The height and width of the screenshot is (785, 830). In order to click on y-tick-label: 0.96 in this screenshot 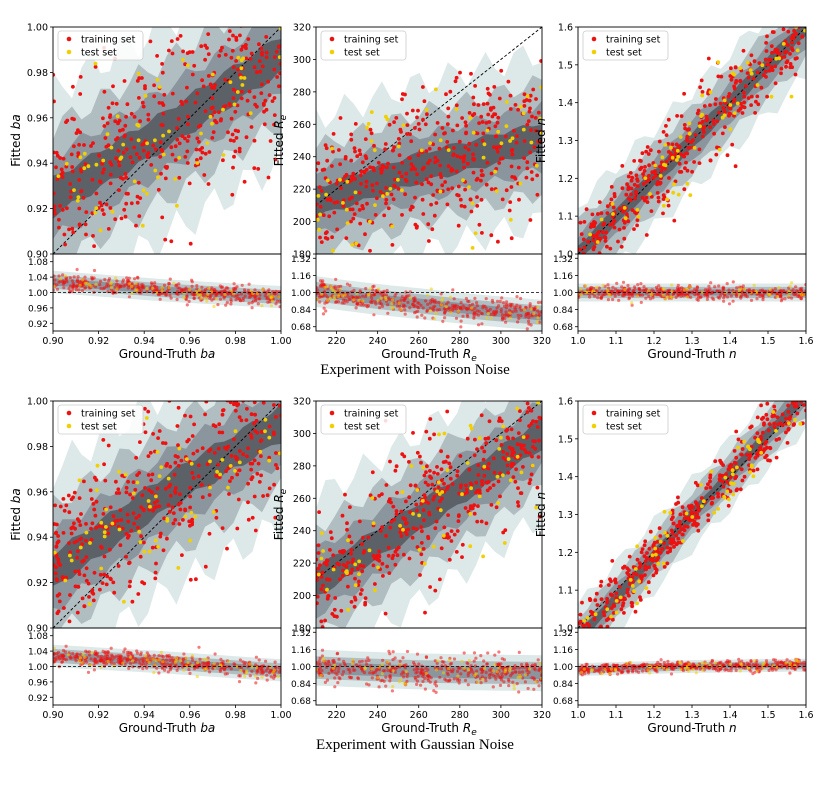, I will do `click(37, 118)`.